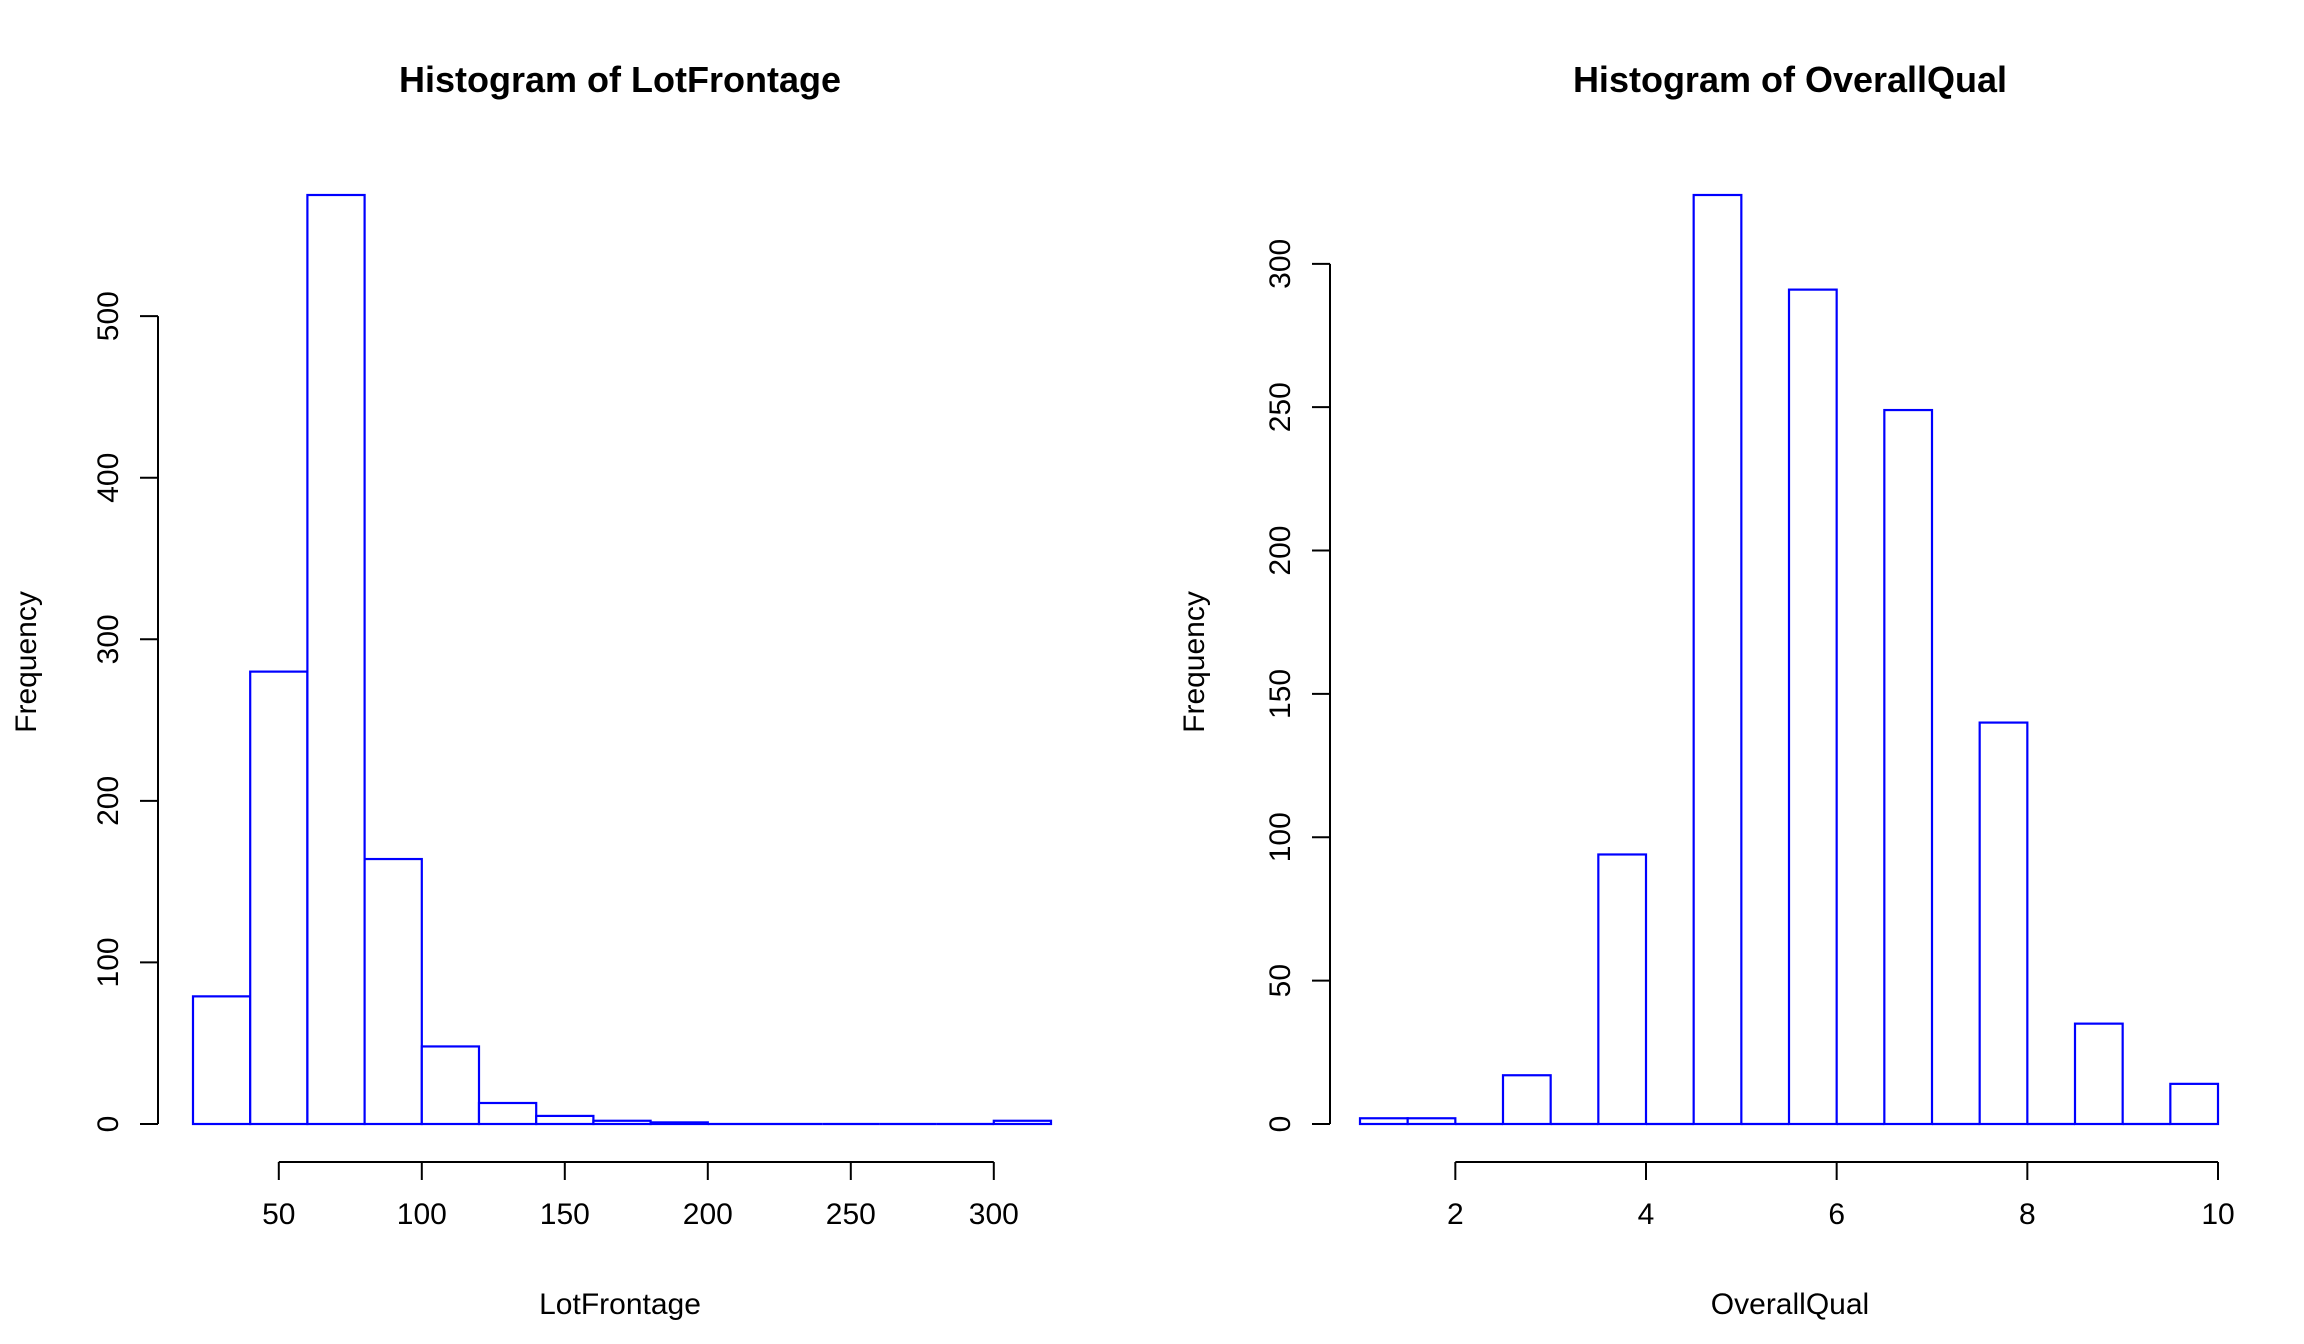 Image resolution: width=2304 pixels, height=1344 pixels. I want to click on x-tick-label: 150, so click(565, 1214).